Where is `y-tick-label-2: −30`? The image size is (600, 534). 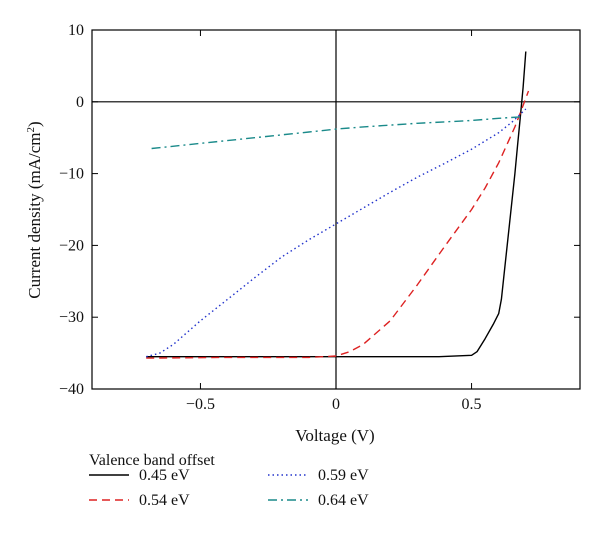 y-tick-label-2: −30 is located at coordinates (71, 317).